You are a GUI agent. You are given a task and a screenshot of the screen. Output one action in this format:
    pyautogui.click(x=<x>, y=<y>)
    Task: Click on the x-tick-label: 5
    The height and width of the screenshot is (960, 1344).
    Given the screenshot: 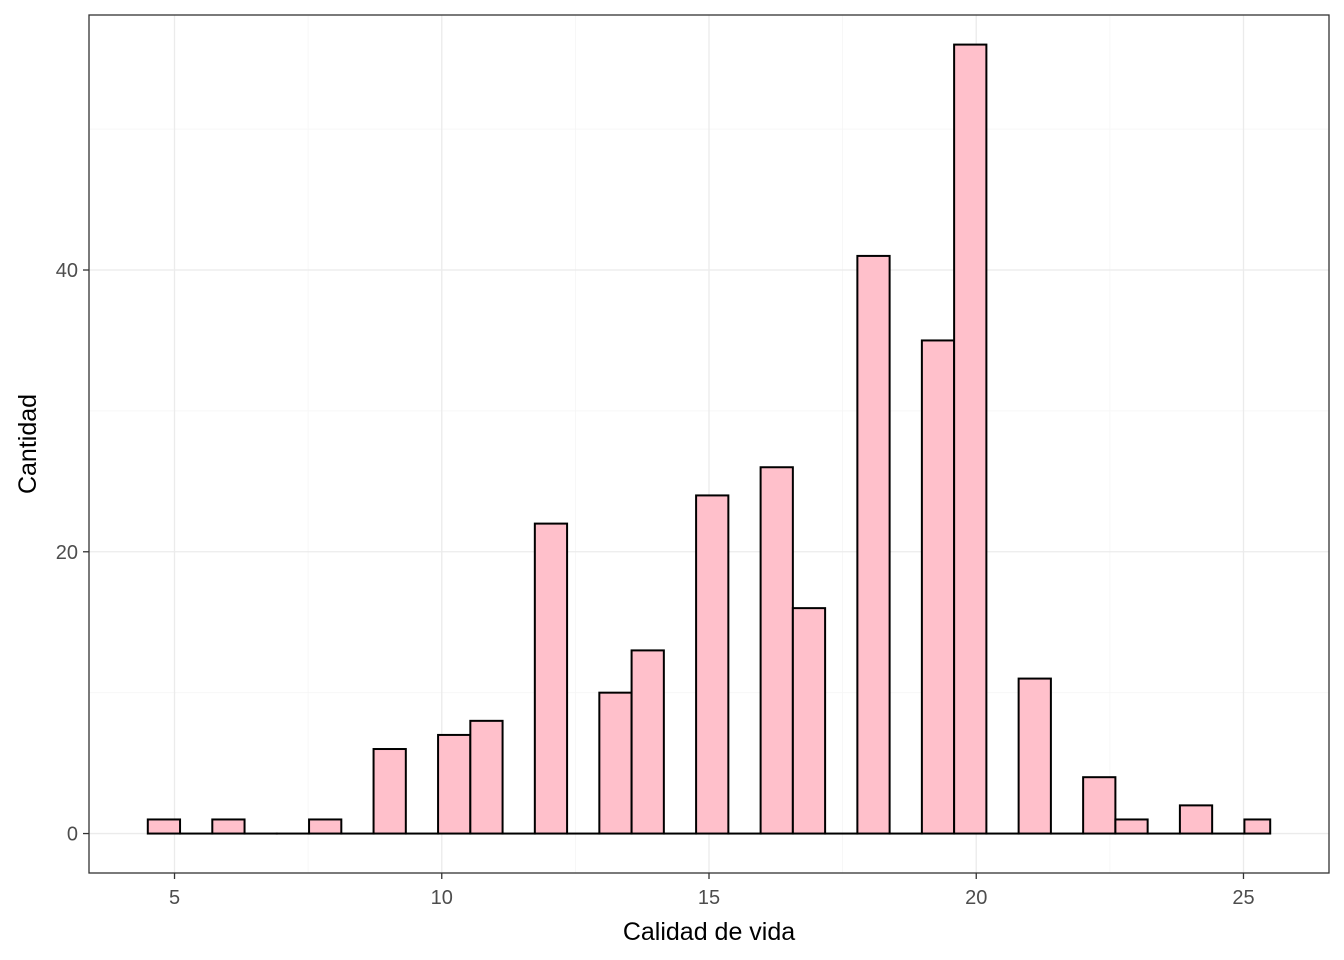 What is the action you would take?
    pyautogui.click(x=174, y=898)
    